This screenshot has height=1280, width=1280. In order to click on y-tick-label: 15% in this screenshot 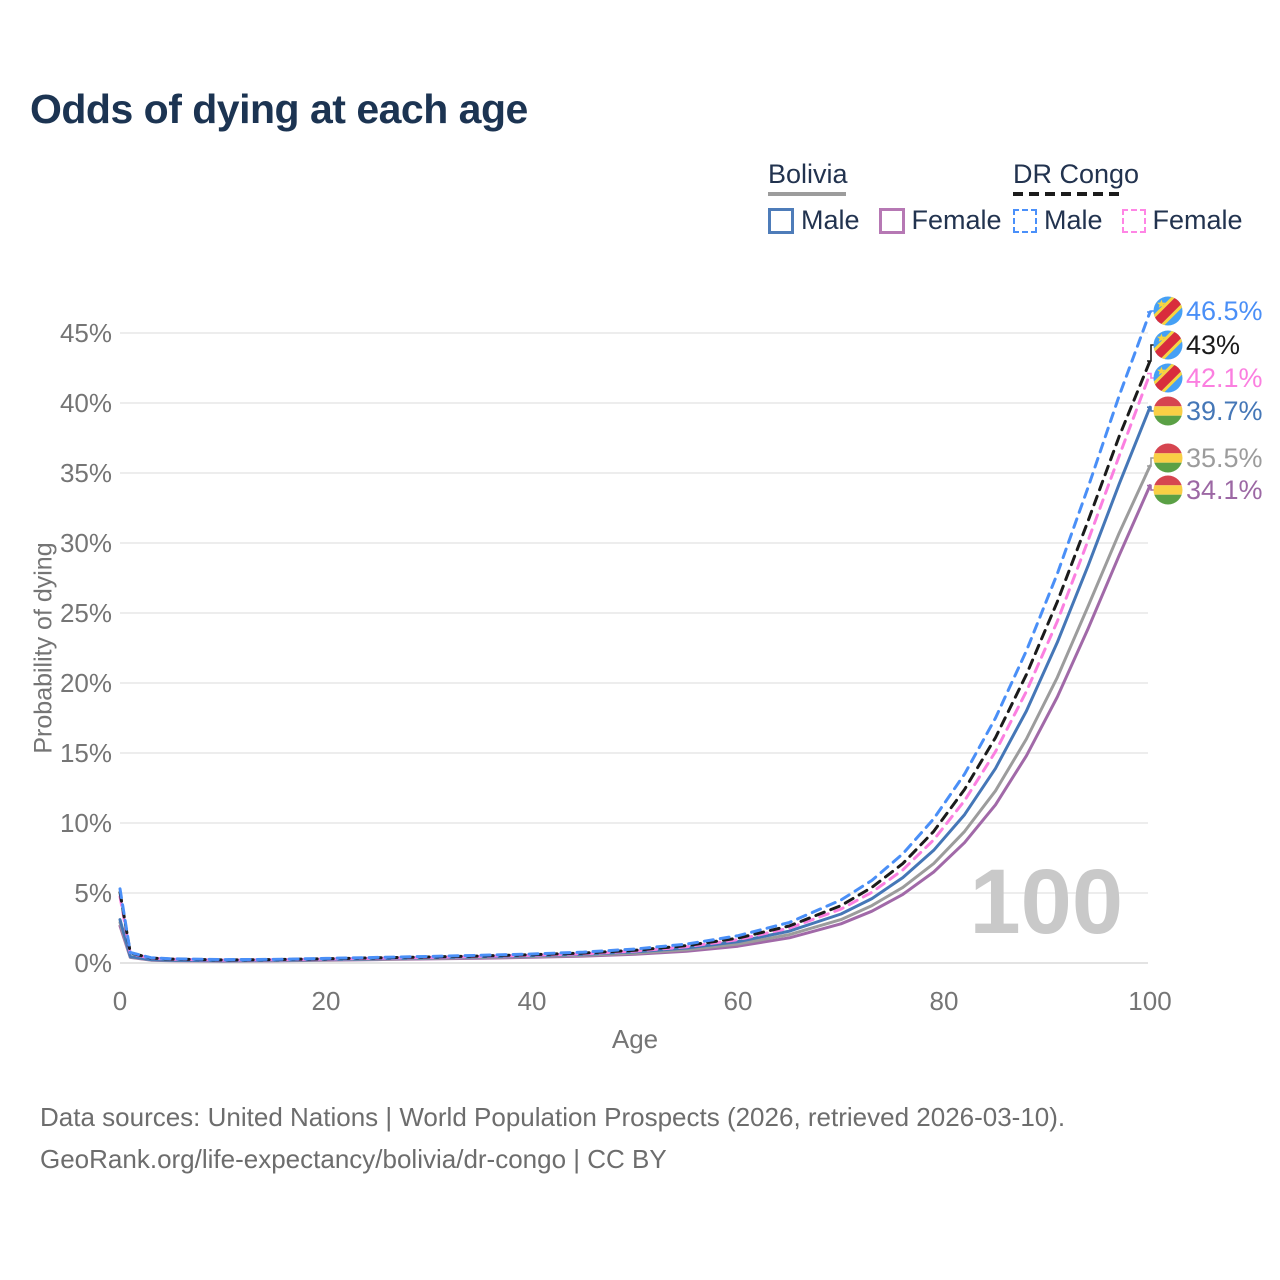, I will do `click(85, 753)`.